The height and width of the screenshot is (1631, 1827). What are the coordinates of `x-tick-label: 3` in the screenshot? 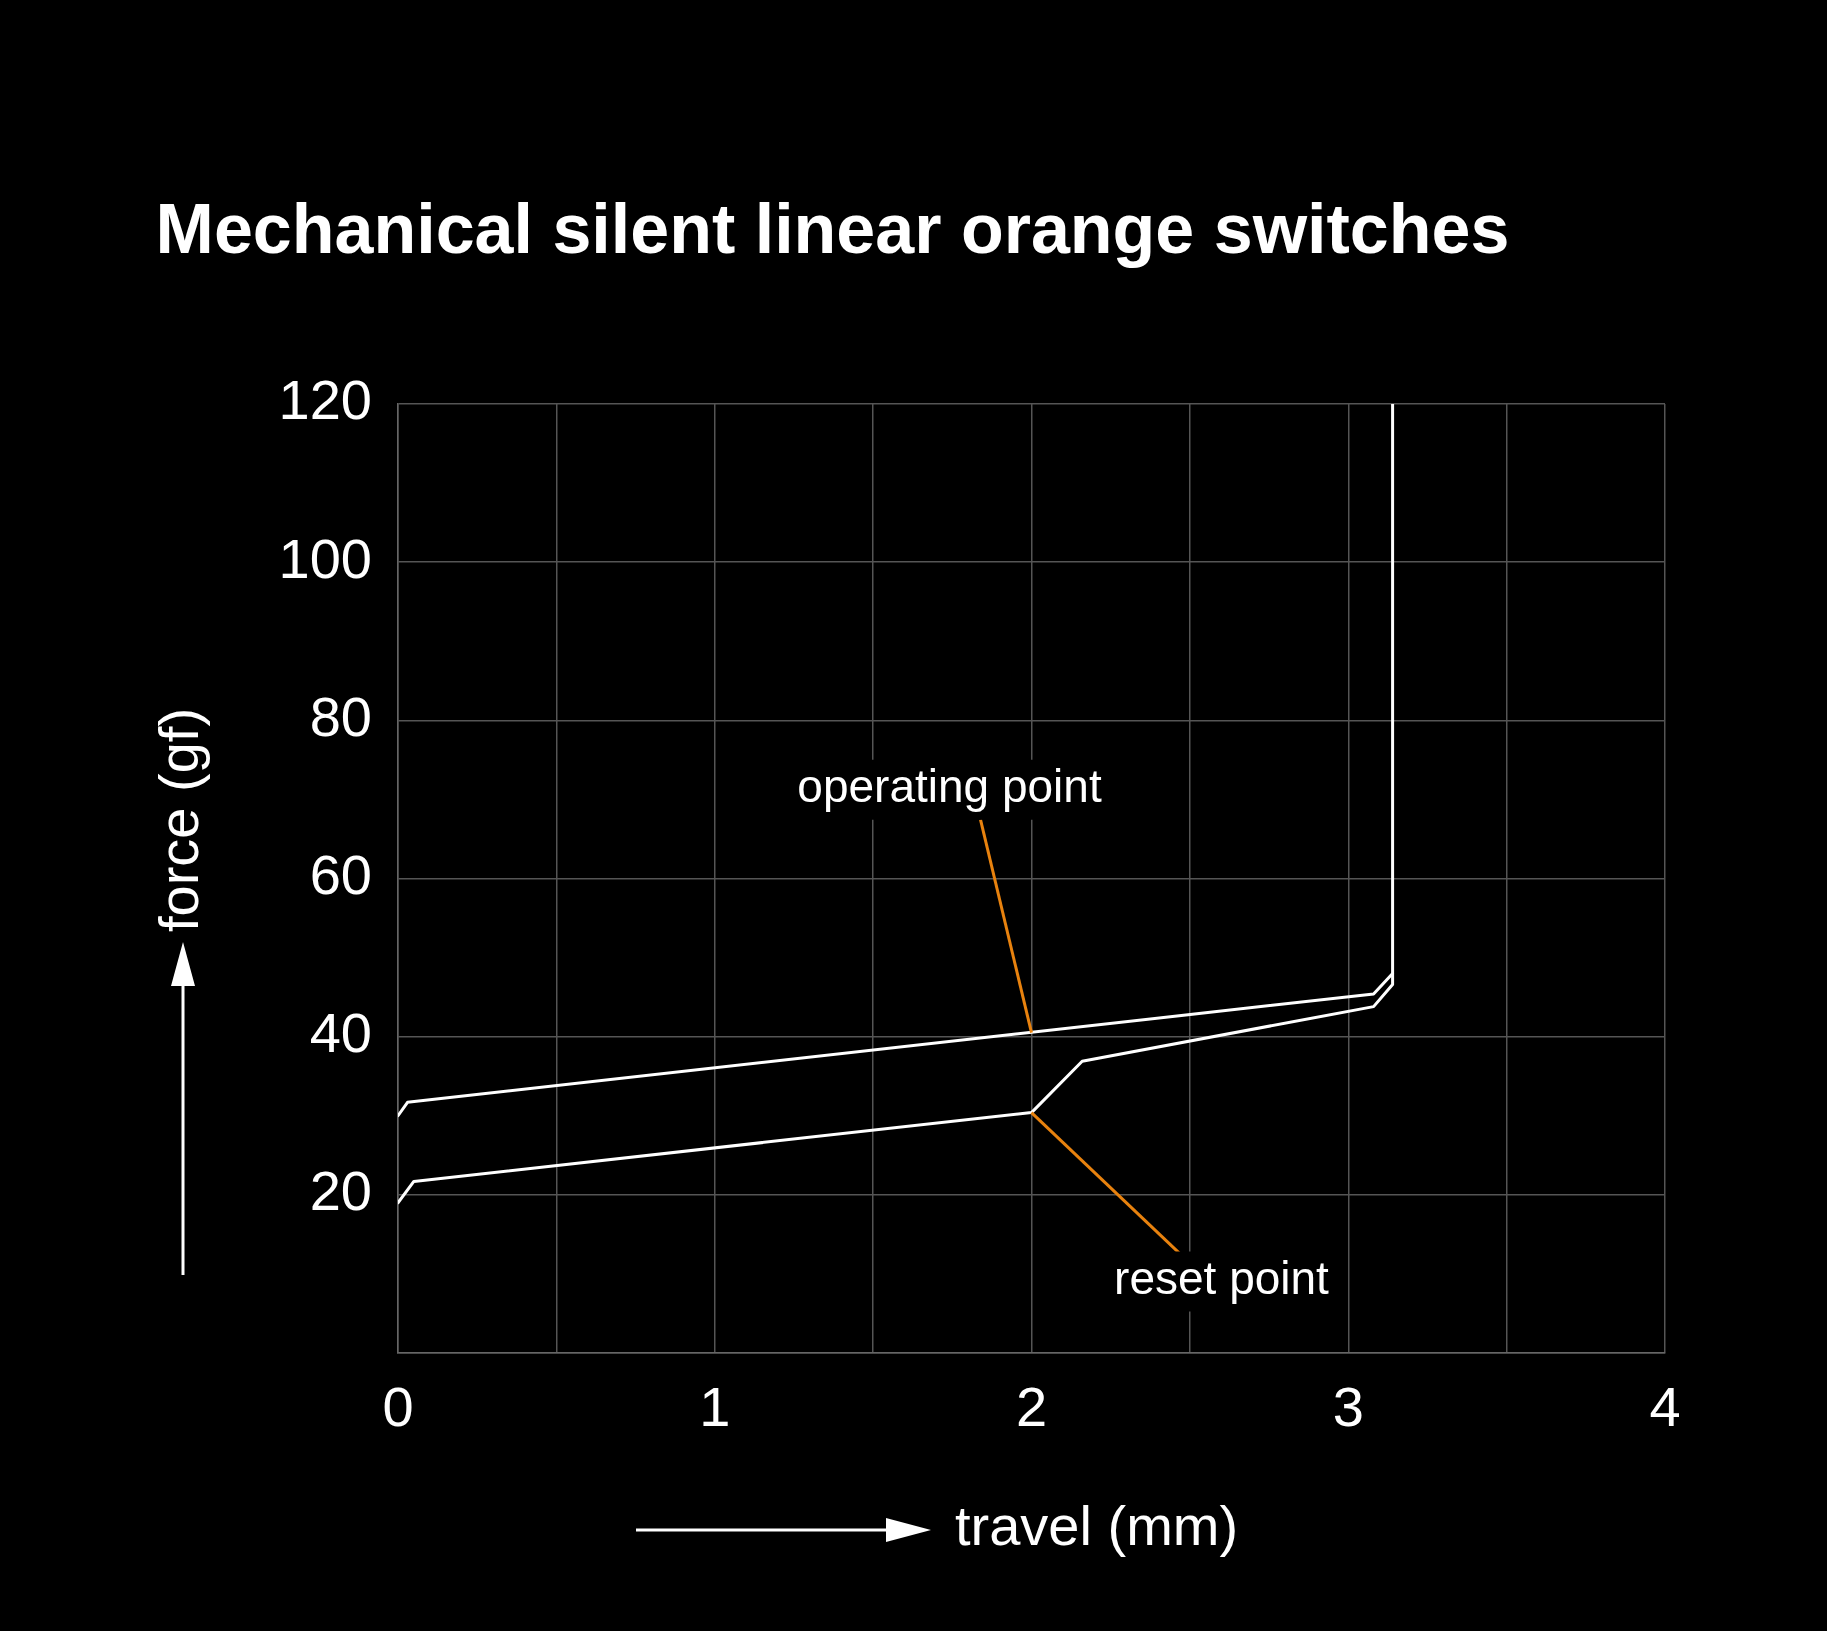 It's located at (1348, 1407).